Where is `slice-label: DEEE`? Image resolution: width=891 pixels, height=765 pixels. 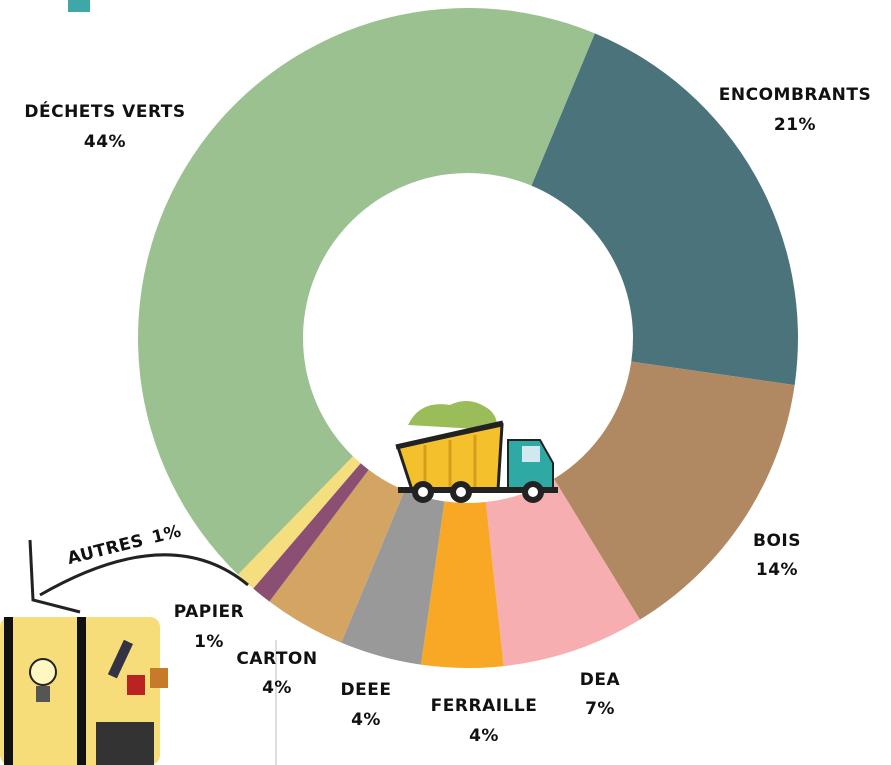
slice-label: DEEE is located at coordinates (366, 690).